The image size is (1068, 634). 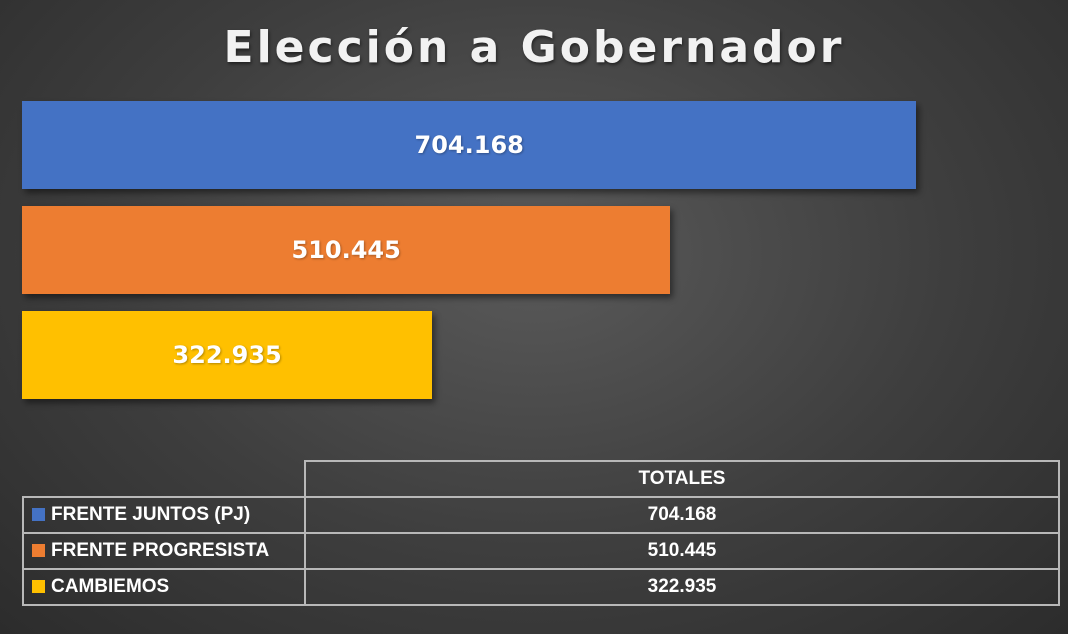 I want to click on table-row-name: FRENTE JUNTOS (PJ), so click(x=164, y=515).